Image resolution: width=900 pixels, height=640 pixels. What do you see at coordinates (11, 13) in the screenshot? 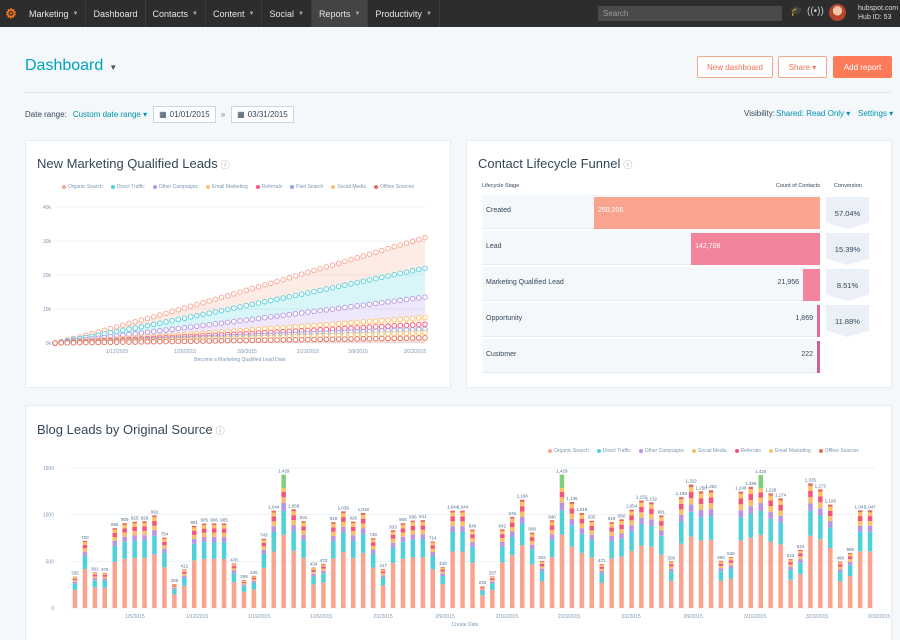
I see `hubspot-logo-icon: ⚙` at bounding box center [11, 13].